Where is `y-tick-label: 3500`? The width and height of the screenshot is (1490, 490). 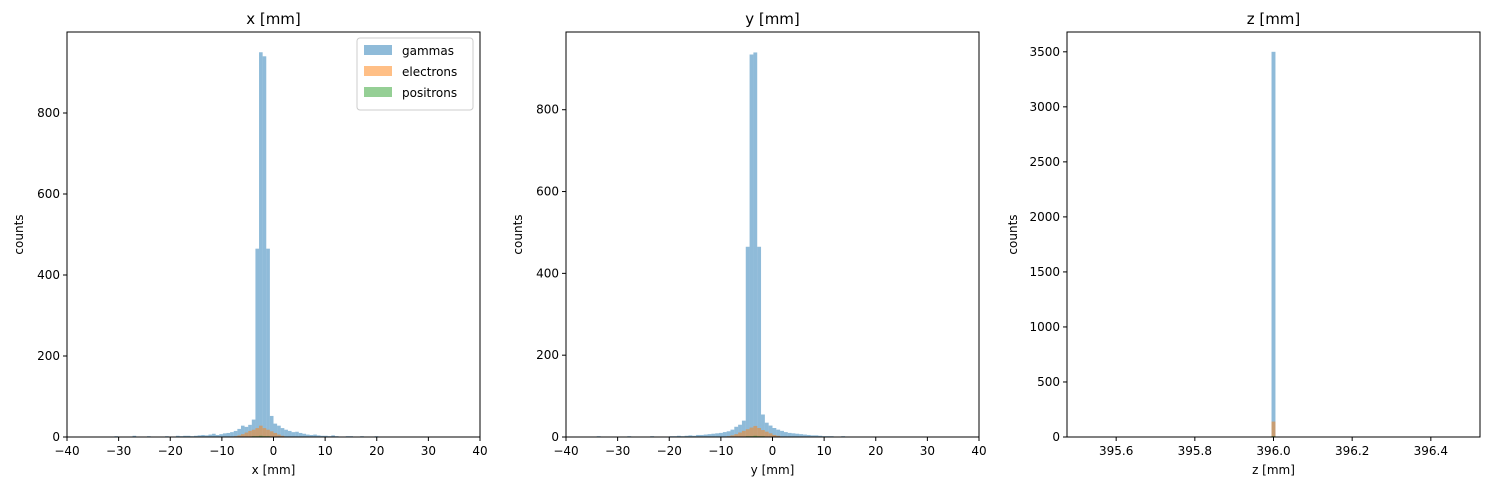 y-tick-label: 3500 is located at coordinates (1044, 52).